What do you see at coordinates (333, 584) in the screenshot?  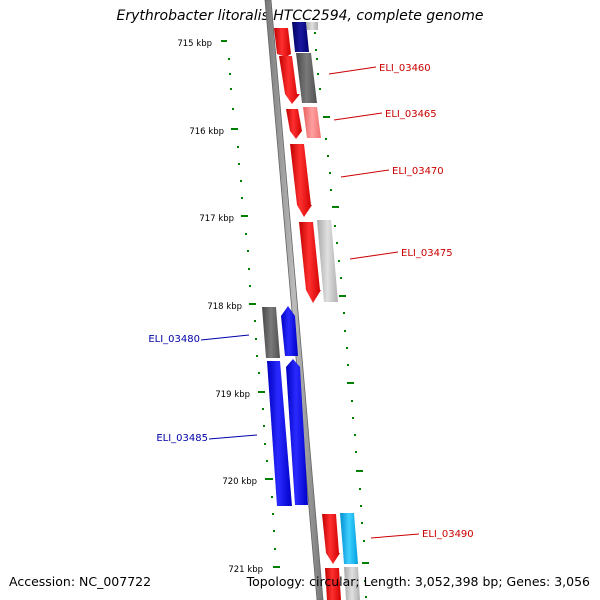 I see `gene-block-red` at bounding box center [333, 584].